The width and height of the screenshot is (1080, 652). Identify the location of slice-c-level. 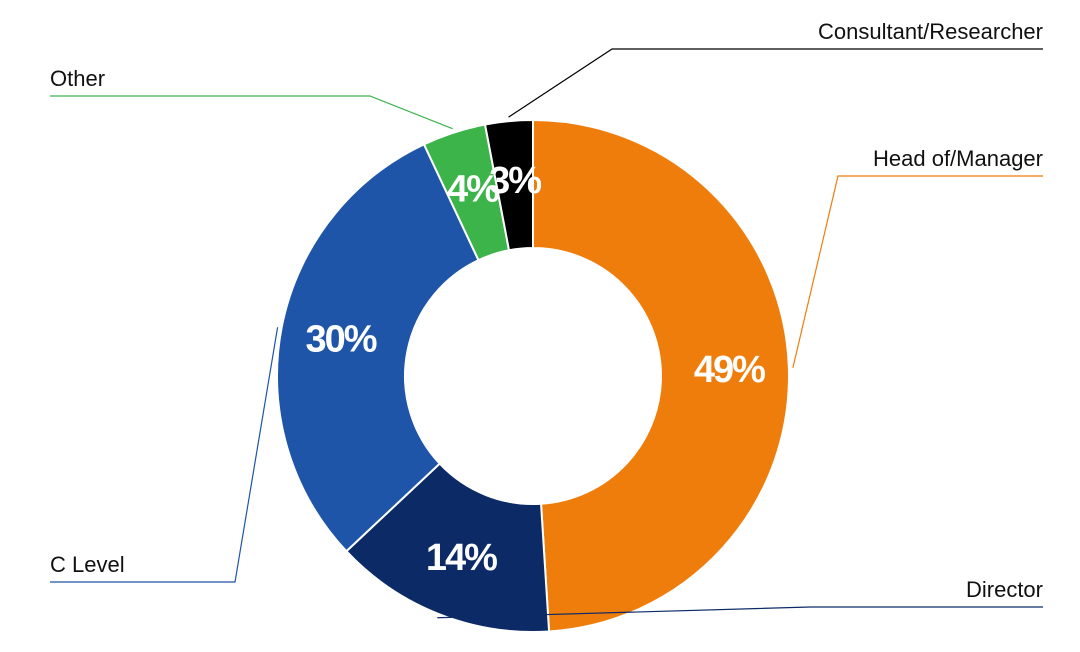
(378, 348).